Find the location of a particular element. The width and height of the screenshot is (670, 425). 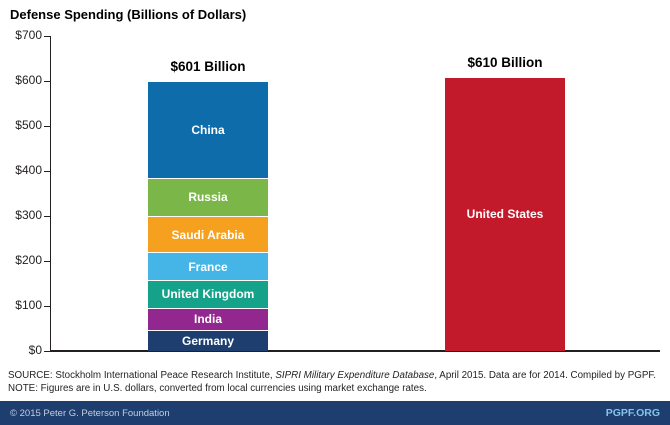

y-axis-tick-label: $200 is located at coordinates (28, 260).